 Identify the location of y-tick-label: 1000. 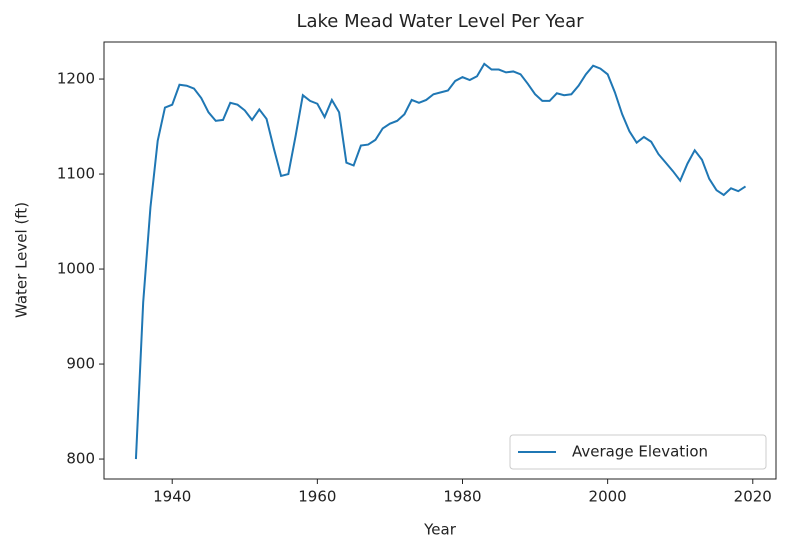
(76, 269).